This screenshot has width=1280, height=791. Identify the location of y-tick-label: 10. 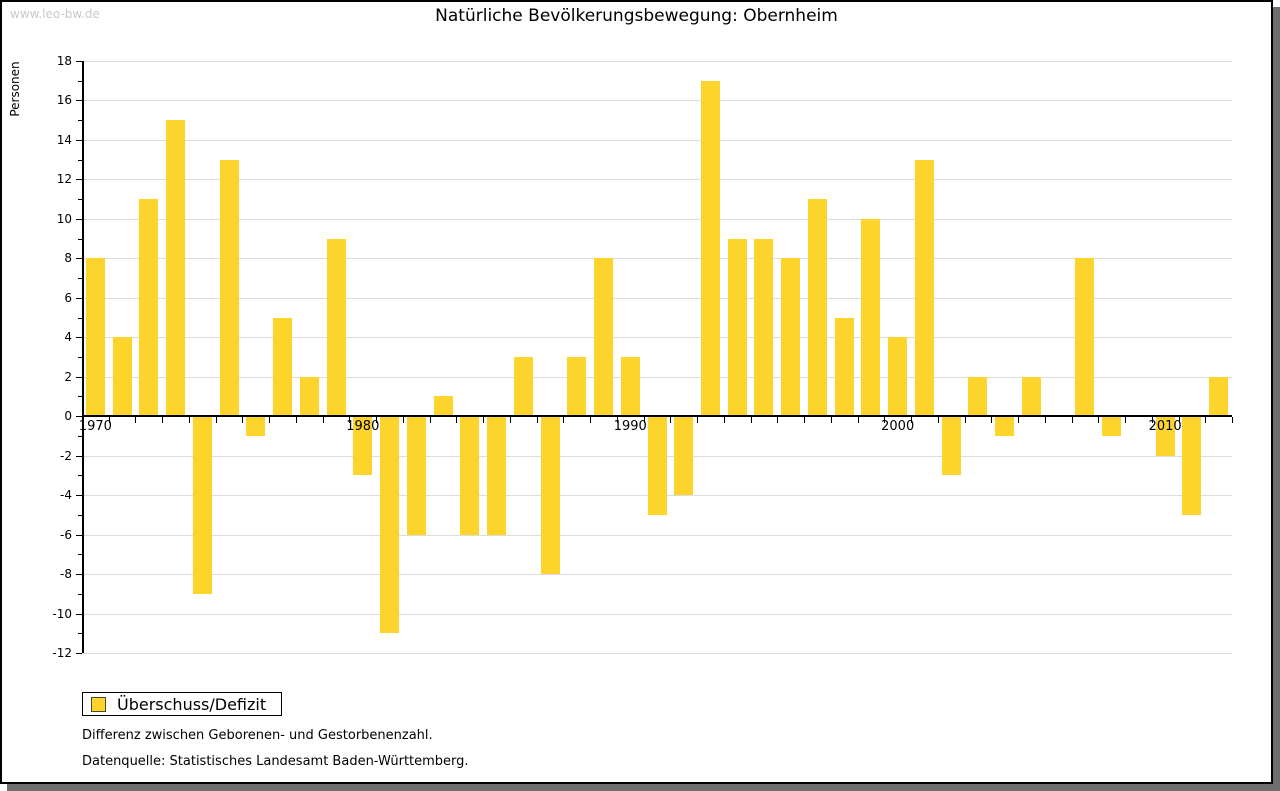
(64, 218).